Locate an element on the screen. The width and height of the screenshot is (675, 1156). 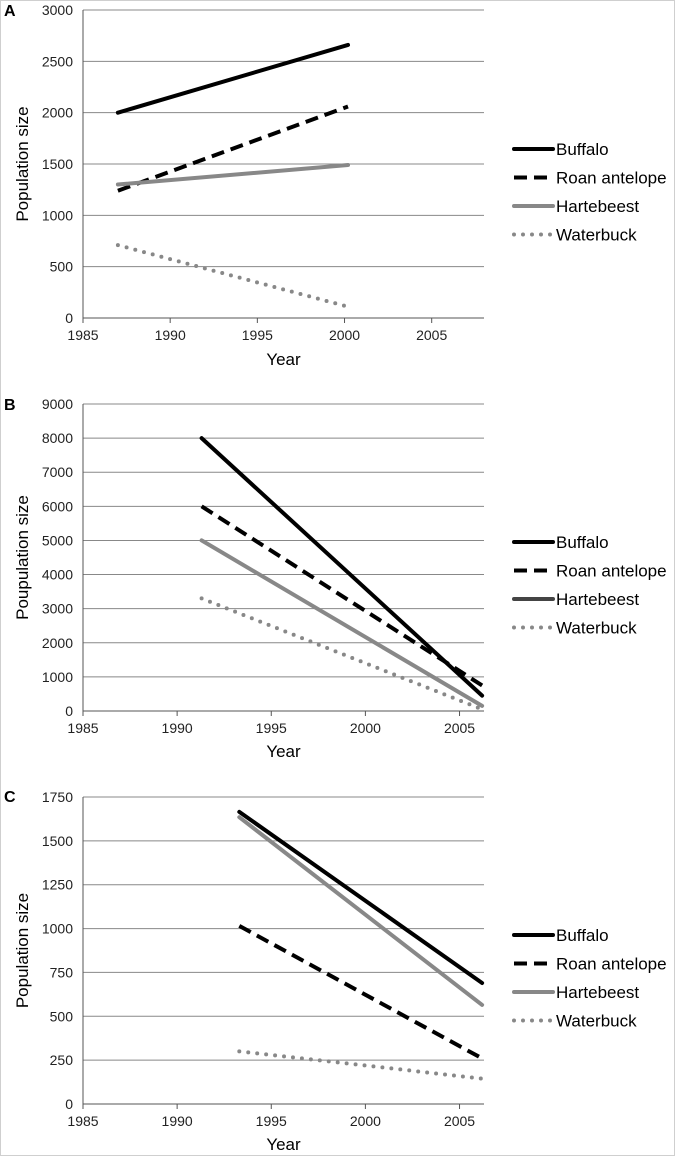
y-tick-label: 7000 is located at coordinates (57, 472).